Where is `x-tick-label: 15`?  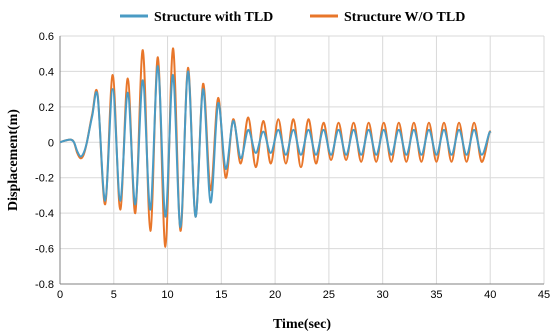 x-tick-label: 15 is located at coordinates (221, 295).